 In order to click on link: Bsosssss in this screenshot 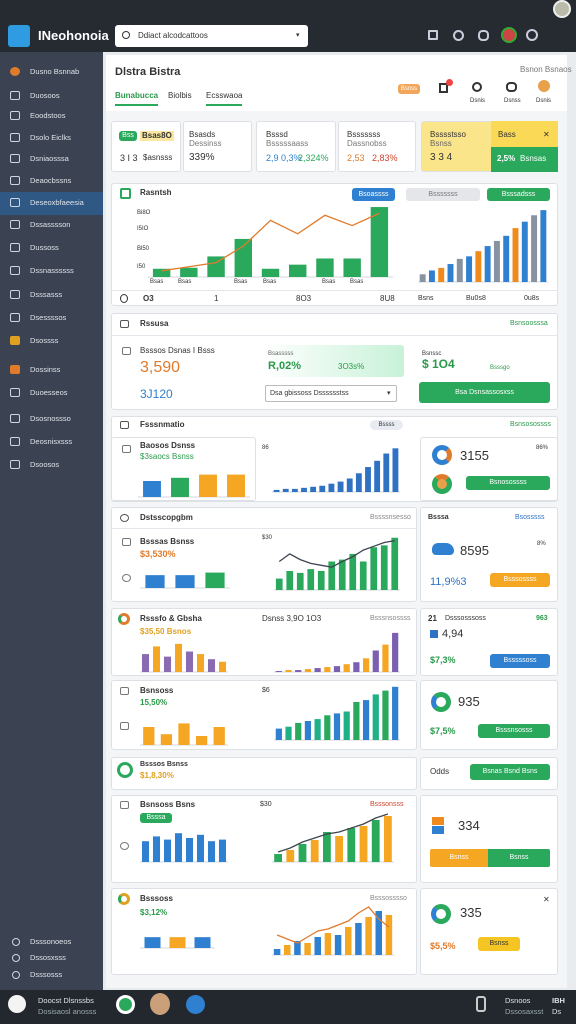, I will do `click(530, 517)`.